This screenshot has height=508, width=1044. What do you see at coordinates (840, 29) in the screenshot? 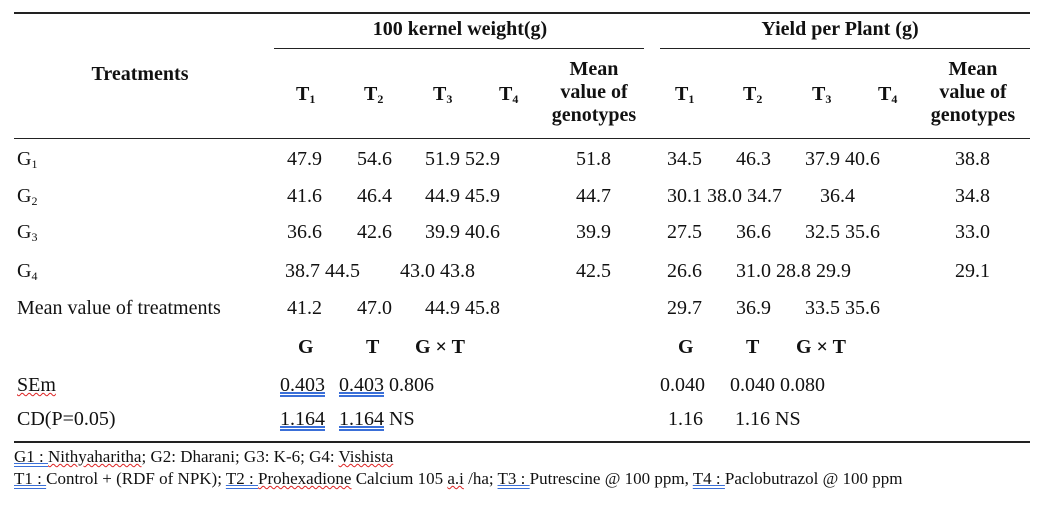
I see `yield-header: Yield per Plant (g)` at bounding box center [840, 29].